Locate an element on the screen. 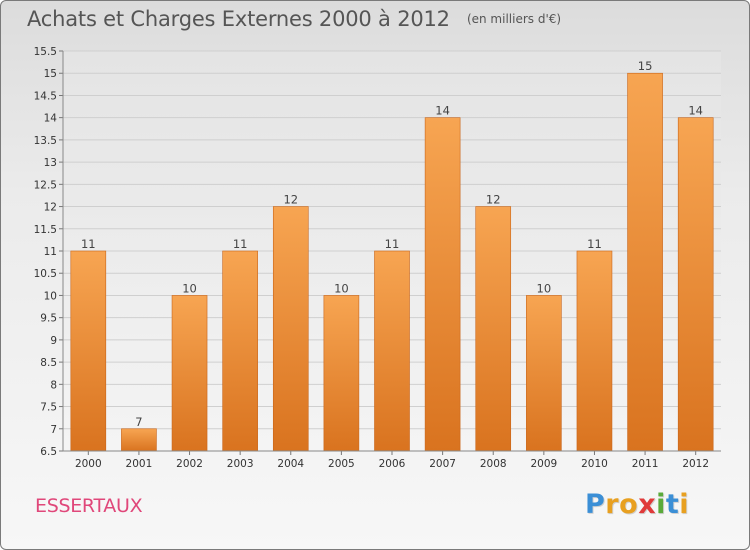 The width and height of the screenshot is (750, 550). commune-name: ESSERTAUX is located at coordinates (89, 506).